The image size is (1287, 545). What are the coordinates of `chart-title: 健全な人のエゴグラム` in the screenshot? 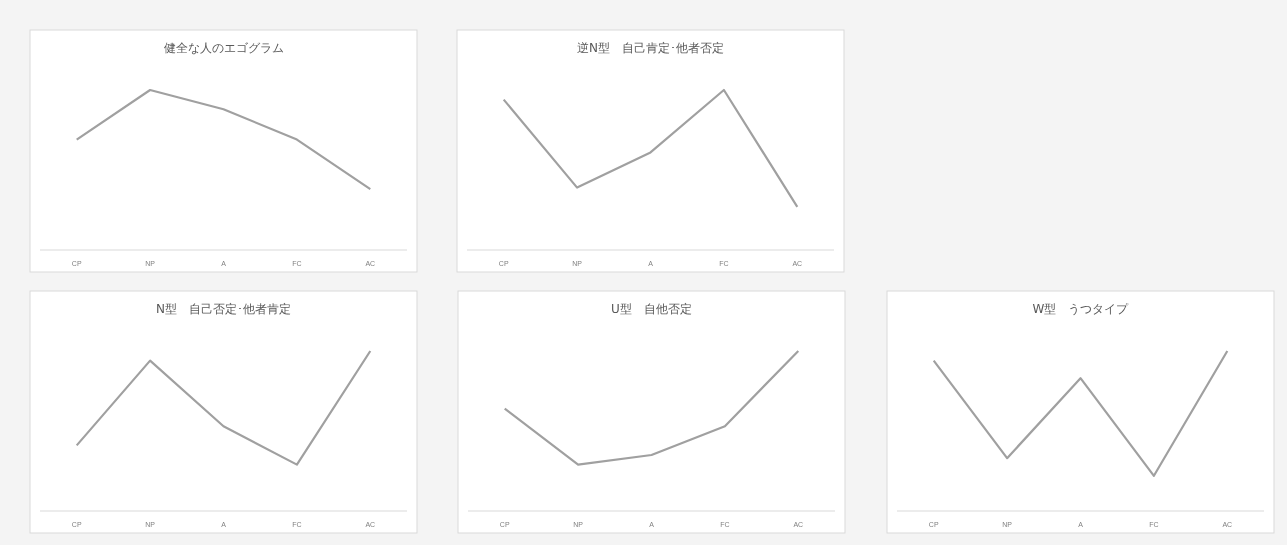 It's located at (223, 48).